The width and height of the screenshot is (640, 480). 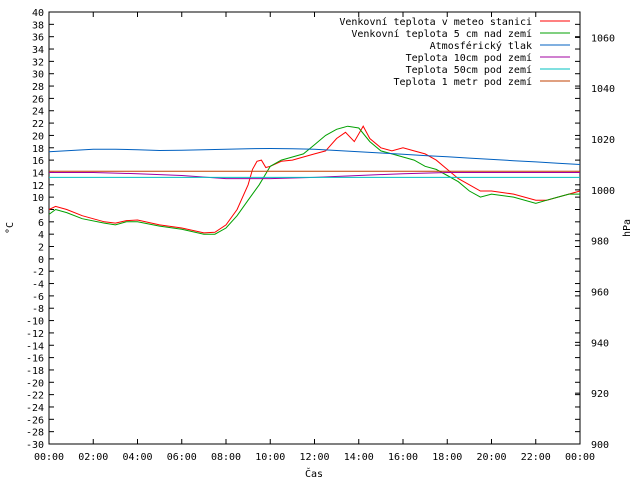 I want to click on y2-tick-label: 920, so click(x=600, y=394).